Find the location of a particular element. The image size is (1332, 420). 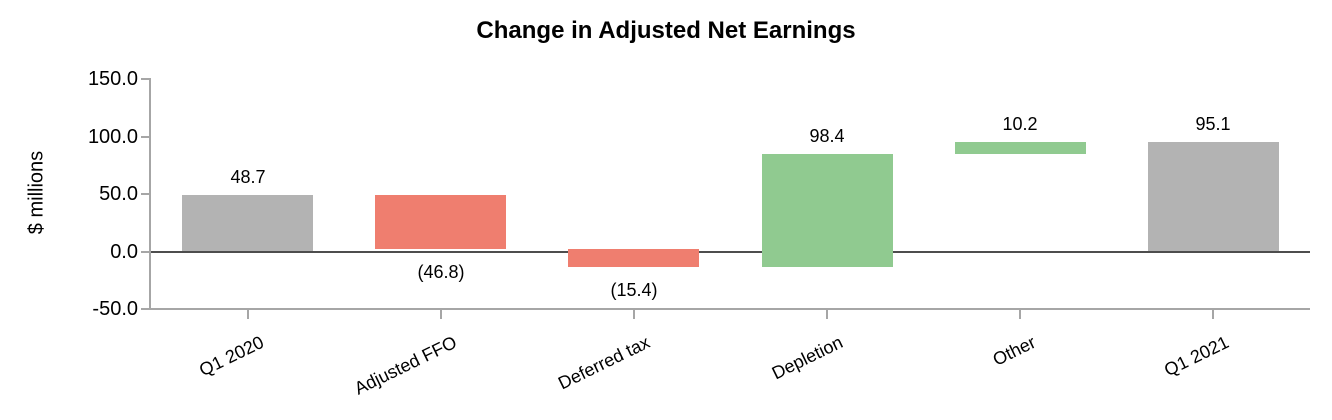

x-axis-line is located at coordinates (725, 309).